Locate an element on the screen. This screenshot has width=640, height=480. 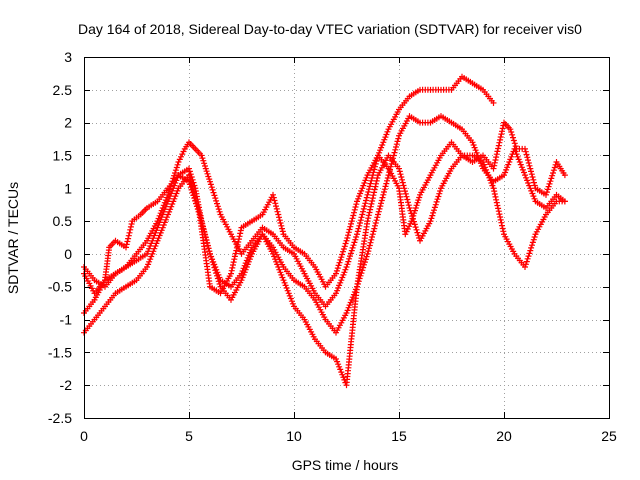
y-axis-title: SDTVAR / TECUs is located at coordinates (13, 238).